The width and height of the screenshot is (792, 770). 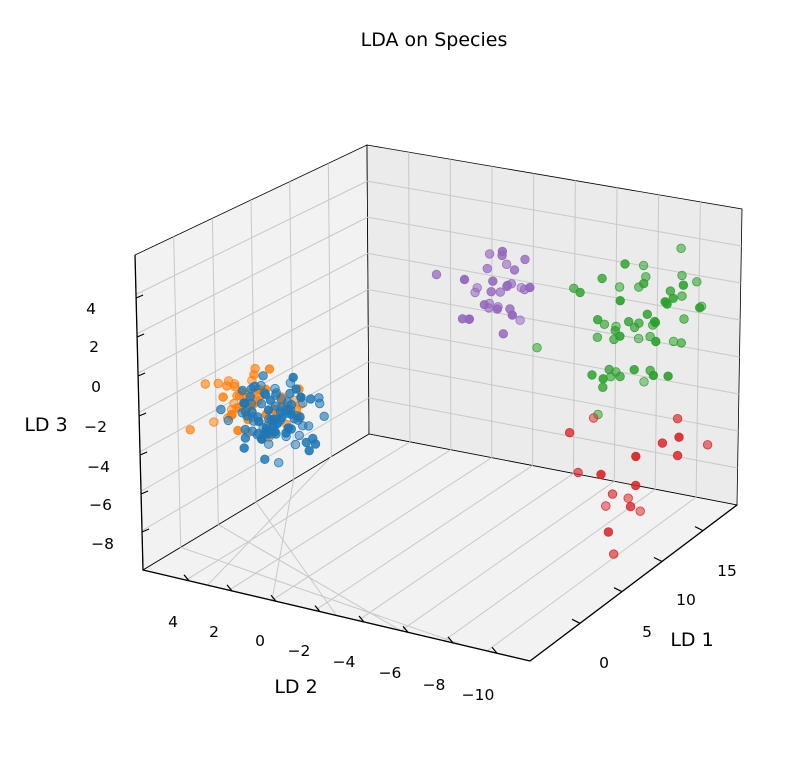 What do you see at coordinates (95, 427) in the screenshot?
I see `z-tick-label: −2` at bounding box center [95, 427].